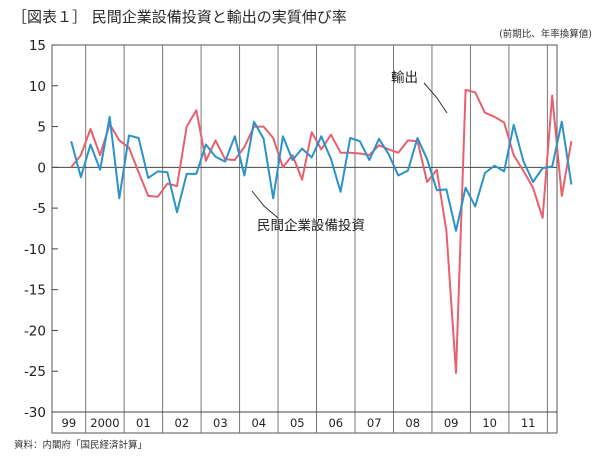 The height and width of the screenshot is (457, 600). What do you see at coordinates (39, 209) in the screenshot?
I see `y-tick-label: -5` at bounding box center [39, 209].